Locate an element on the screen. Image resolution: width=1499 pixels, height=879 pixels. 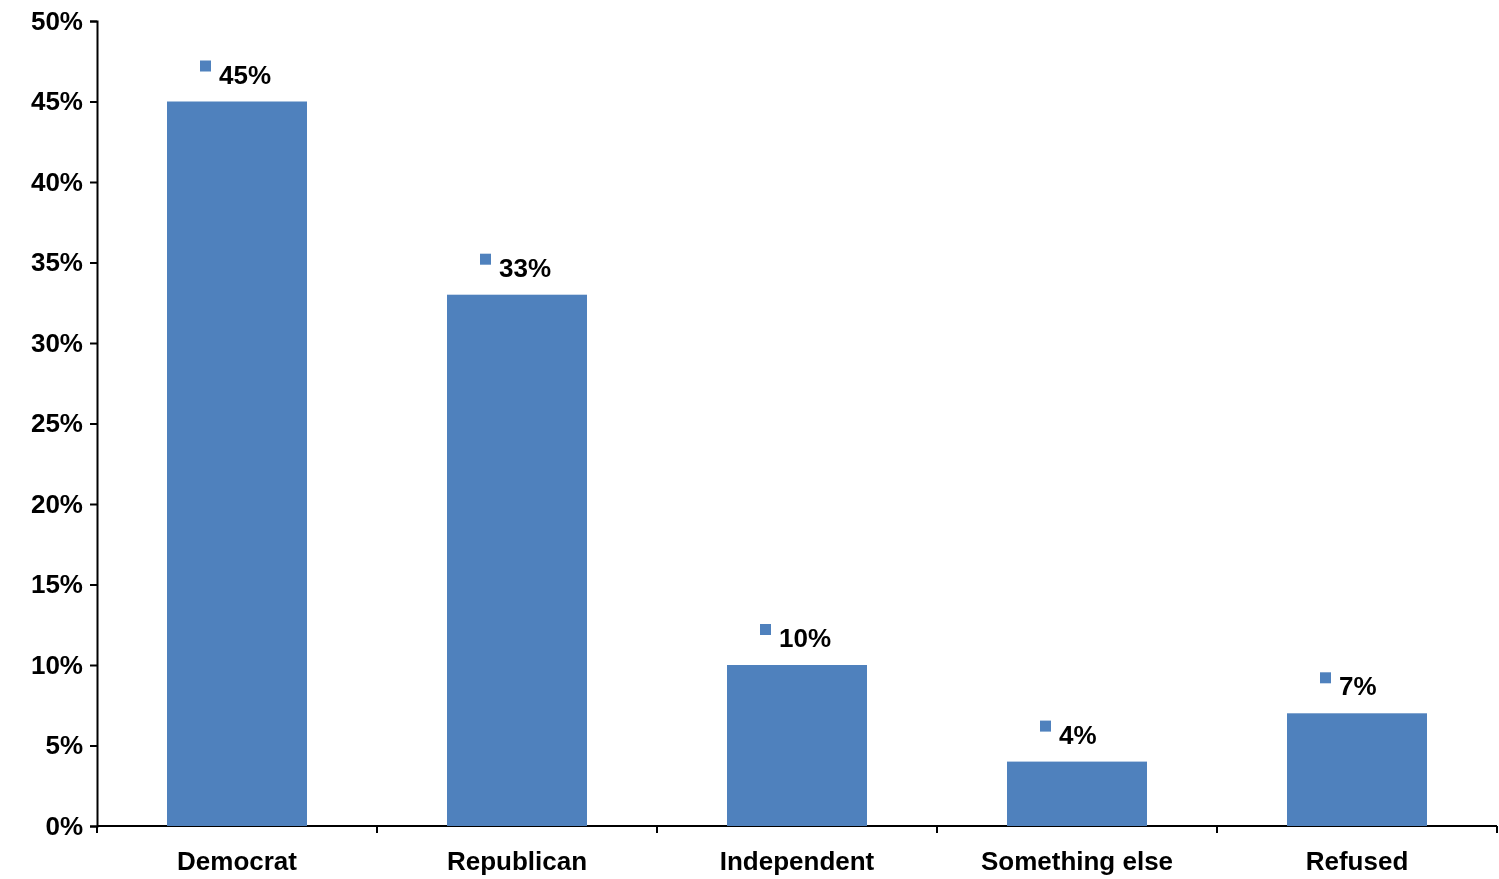
data-label: 10% is located at coordinates (805, 638).